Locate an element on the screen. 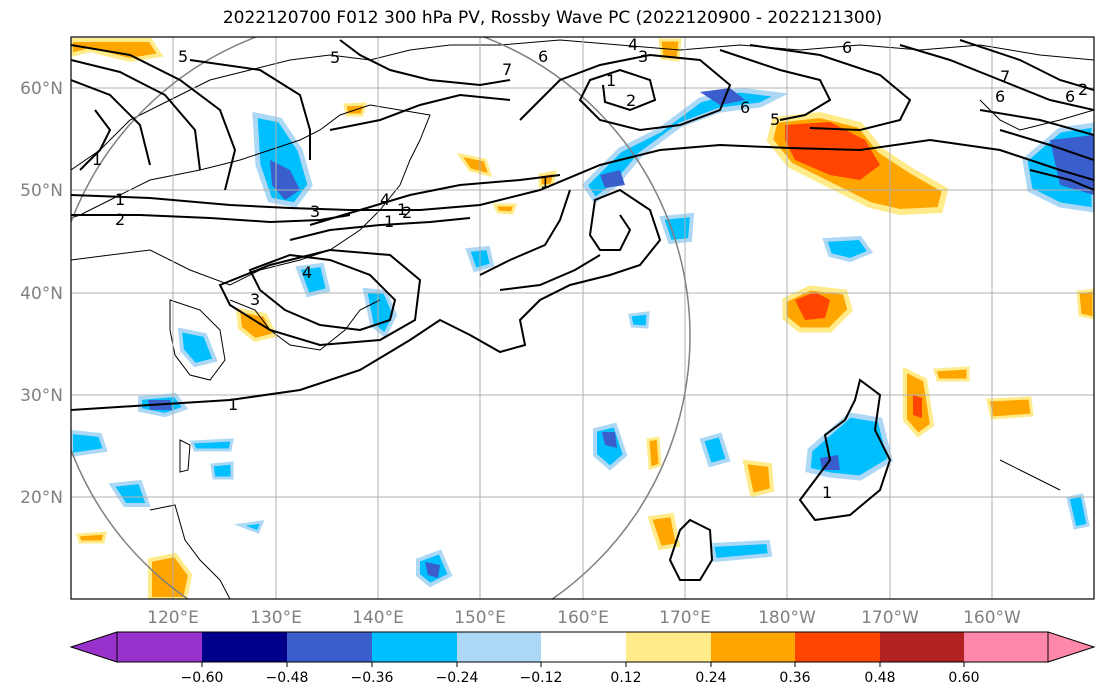 Image resolution: width=1105 pixels, height=692 pixels. colorbar-tick-label: 0.60 is located at coordinates (963, 678).